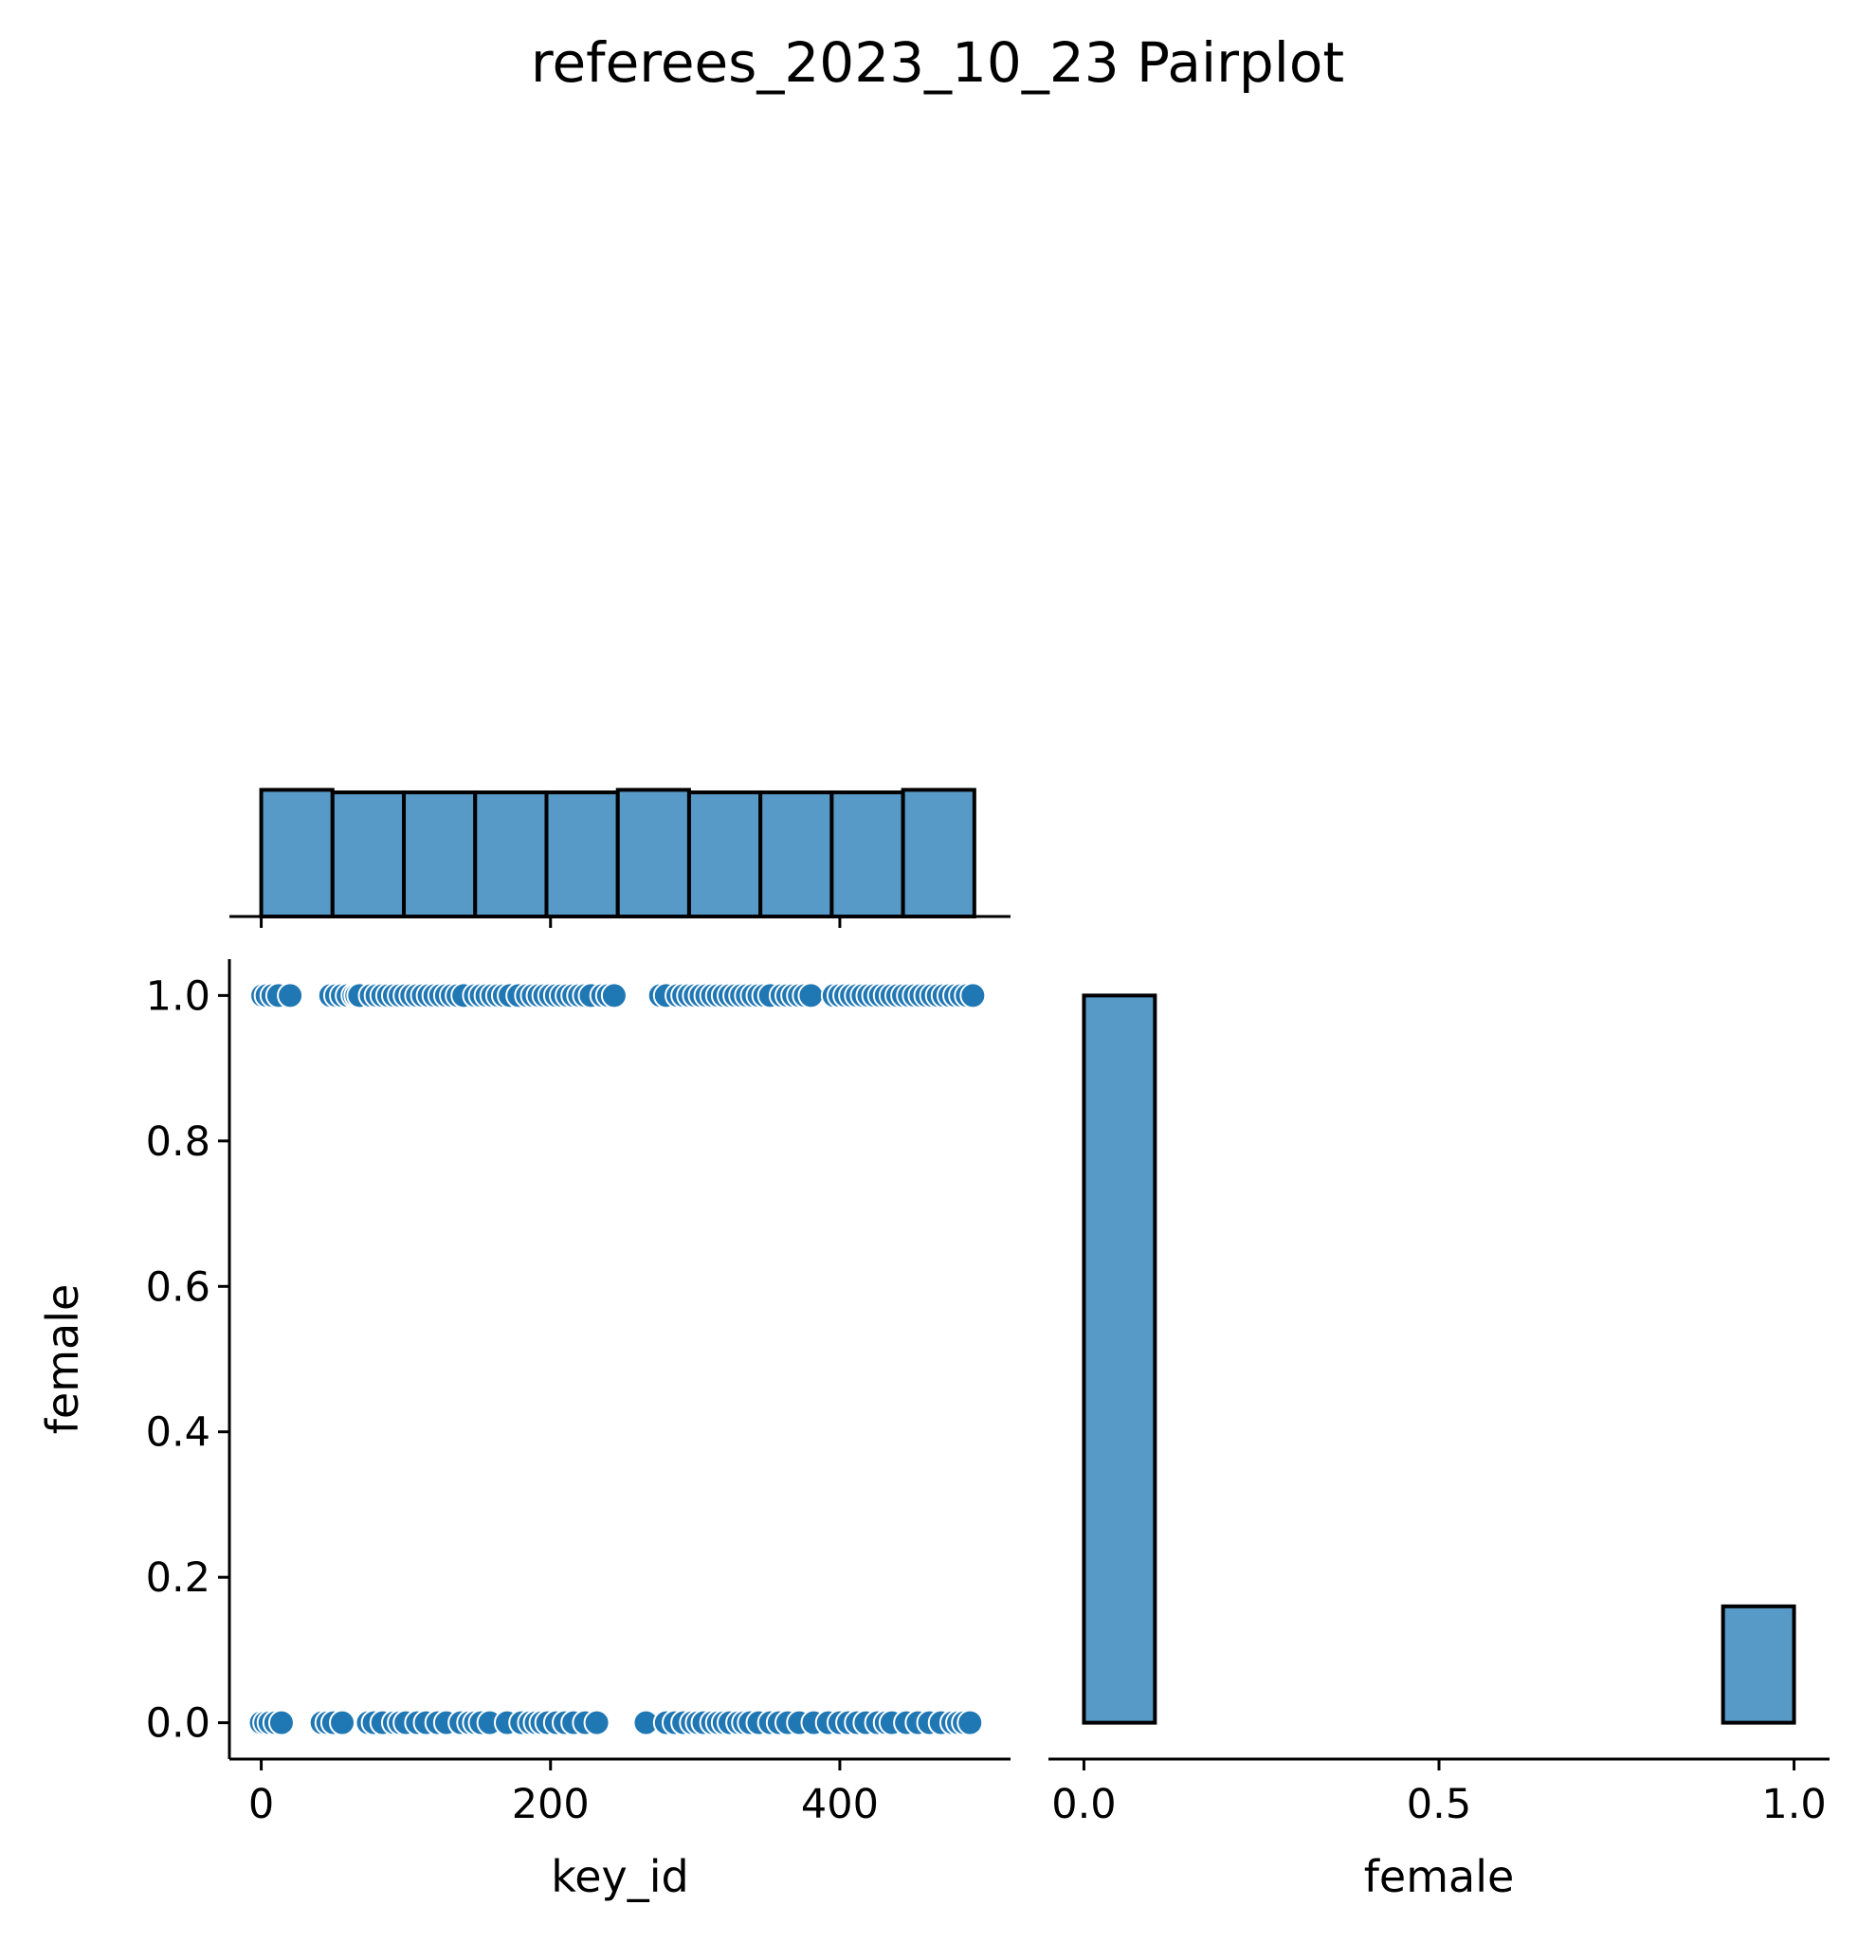 The image size is (1876, 1960). Describe the element at coordinates (1439, 1804) in the screenshot. I see `female-histogram-x-tick-label: 0.5` at that location.